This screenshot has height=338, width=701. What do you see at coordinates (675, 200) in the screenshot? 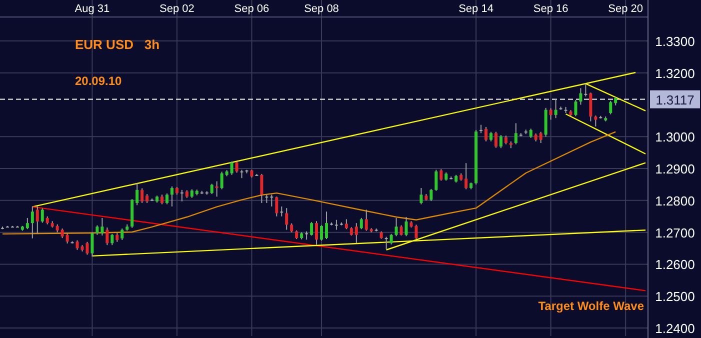
I see `y-tick-label: 1.2800` at bounding box center [675, 200].